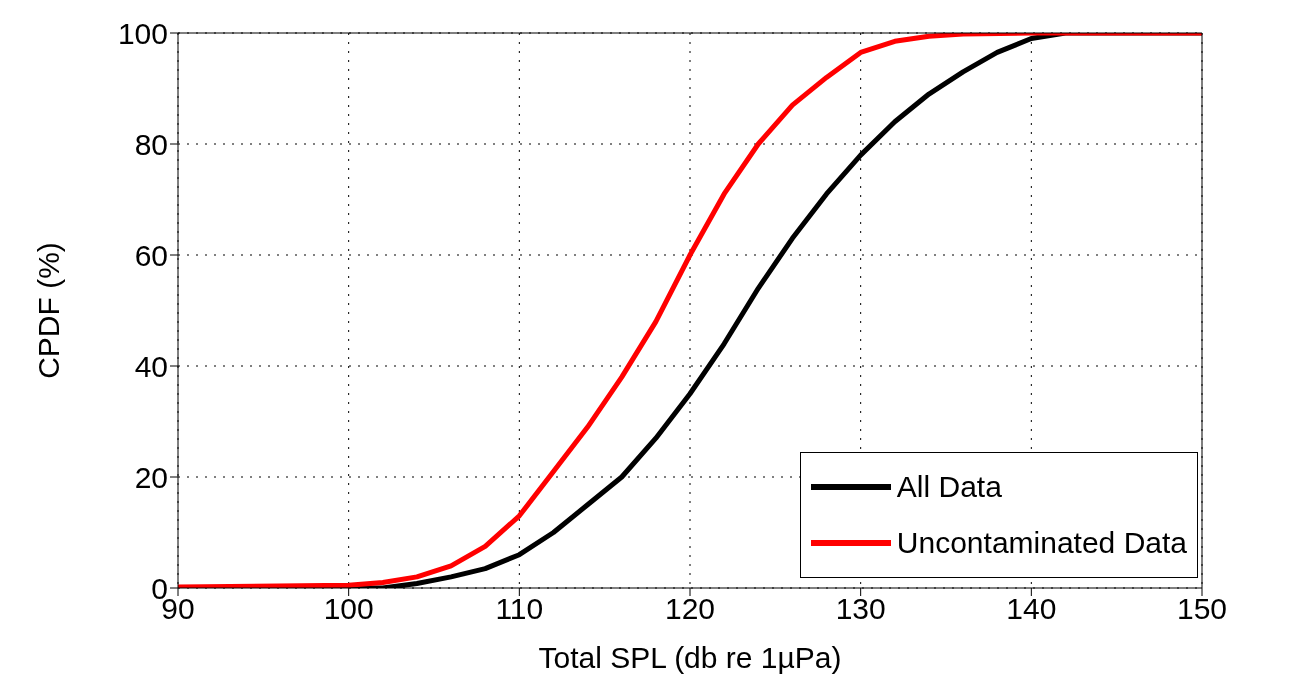  Describe the element at coordinates (48, 310) in the screenshot. I see `y-axis-title: CPDF (%)` at that location.